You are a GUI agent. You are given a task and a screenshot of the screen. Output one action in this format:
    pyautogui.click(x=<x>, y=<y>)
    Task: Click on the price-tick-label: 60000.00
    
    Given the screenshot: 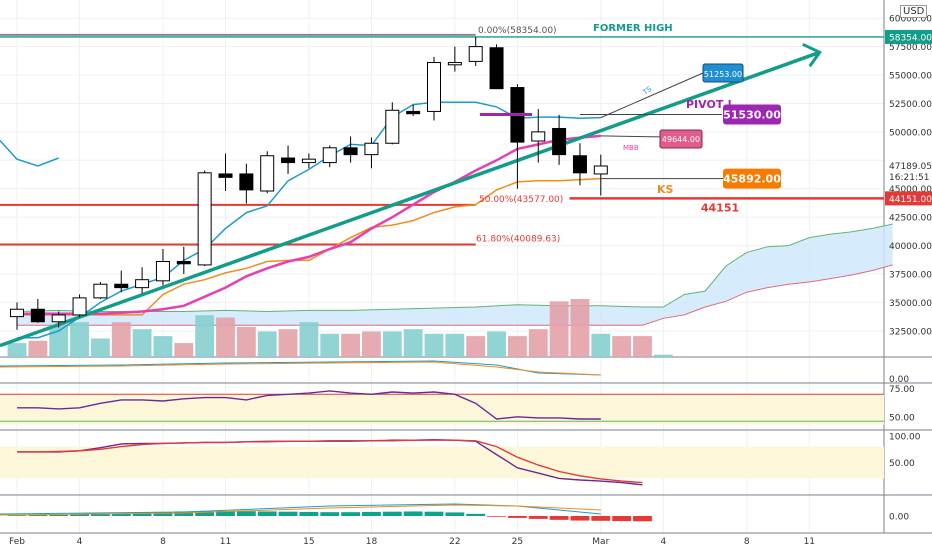 What is the action you would take?
    pyautogui.click(x=910, y=20)
    